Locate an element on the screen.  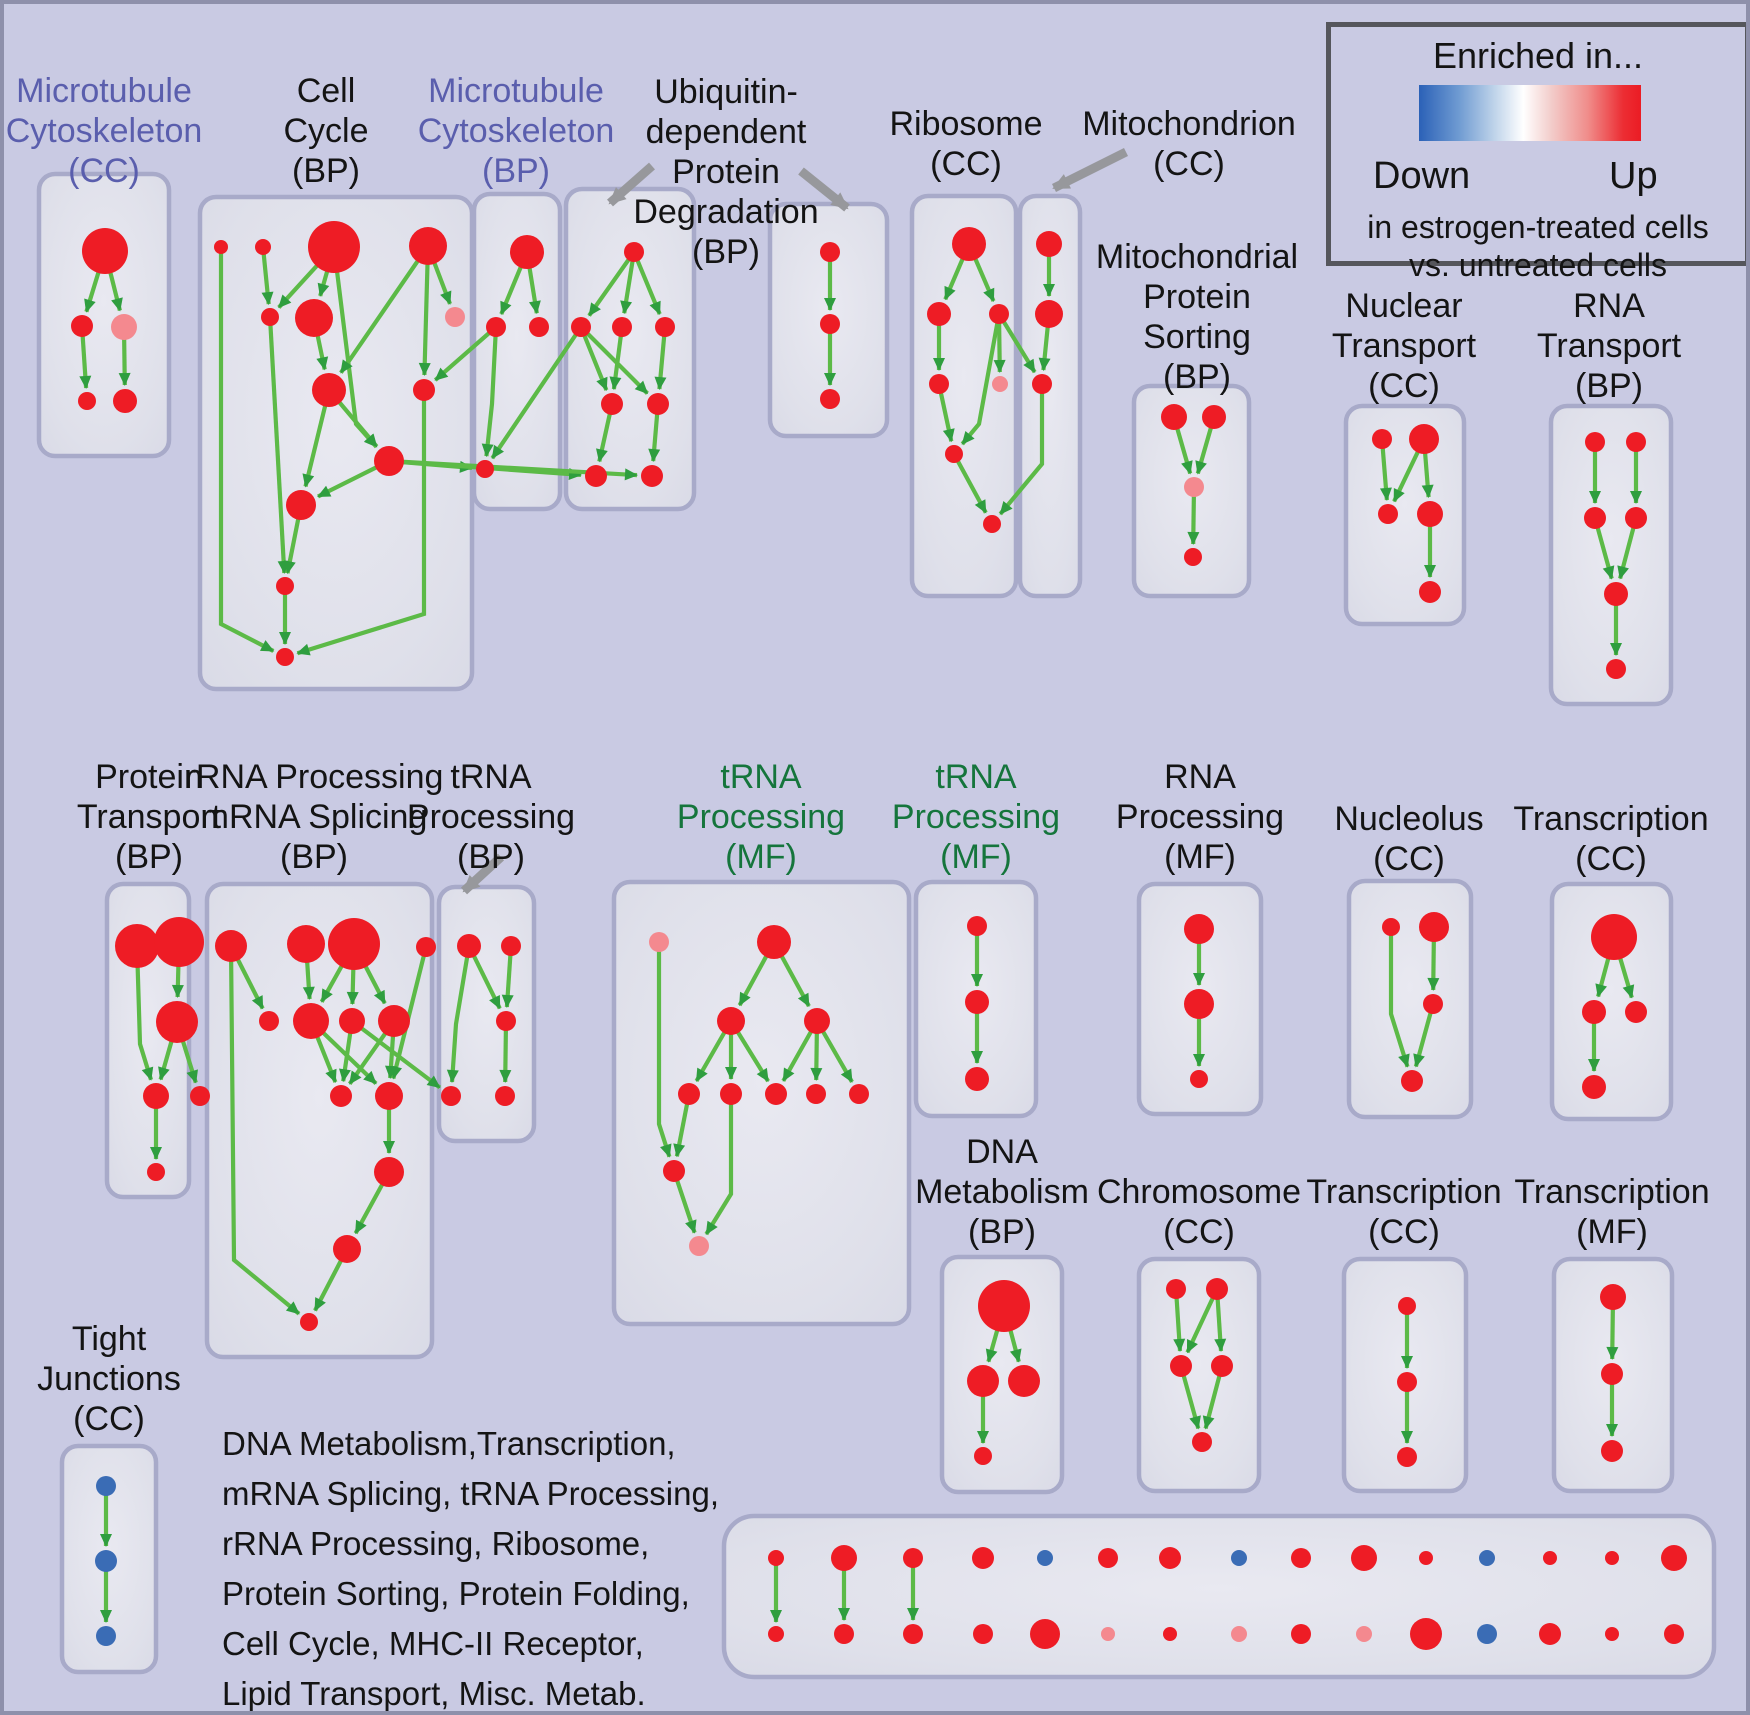
group-label-dna-metabolism-bp: DNA Metabolism (BP) is located at coordinates (1002, 1192).